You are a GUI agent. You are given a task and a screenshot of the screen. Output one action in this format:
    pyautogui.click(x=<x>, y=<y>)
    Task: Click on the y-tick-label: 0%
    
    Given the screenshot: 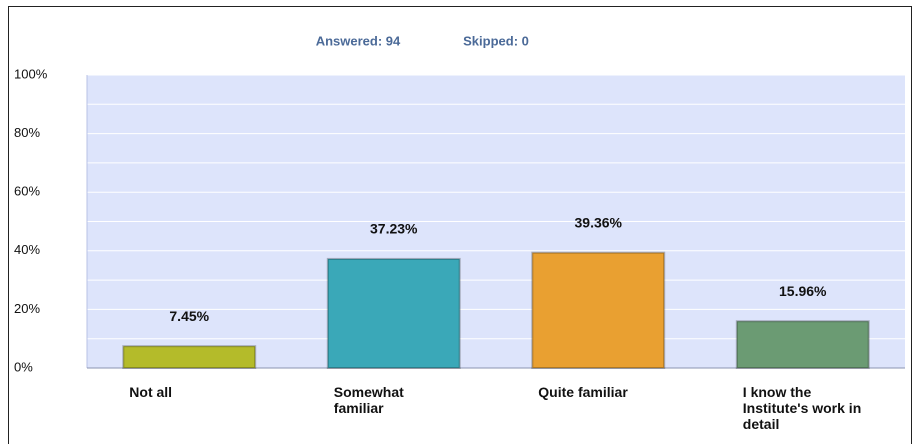 What is the action you would take?
    pyautogui.click(x=23, y=366)
    